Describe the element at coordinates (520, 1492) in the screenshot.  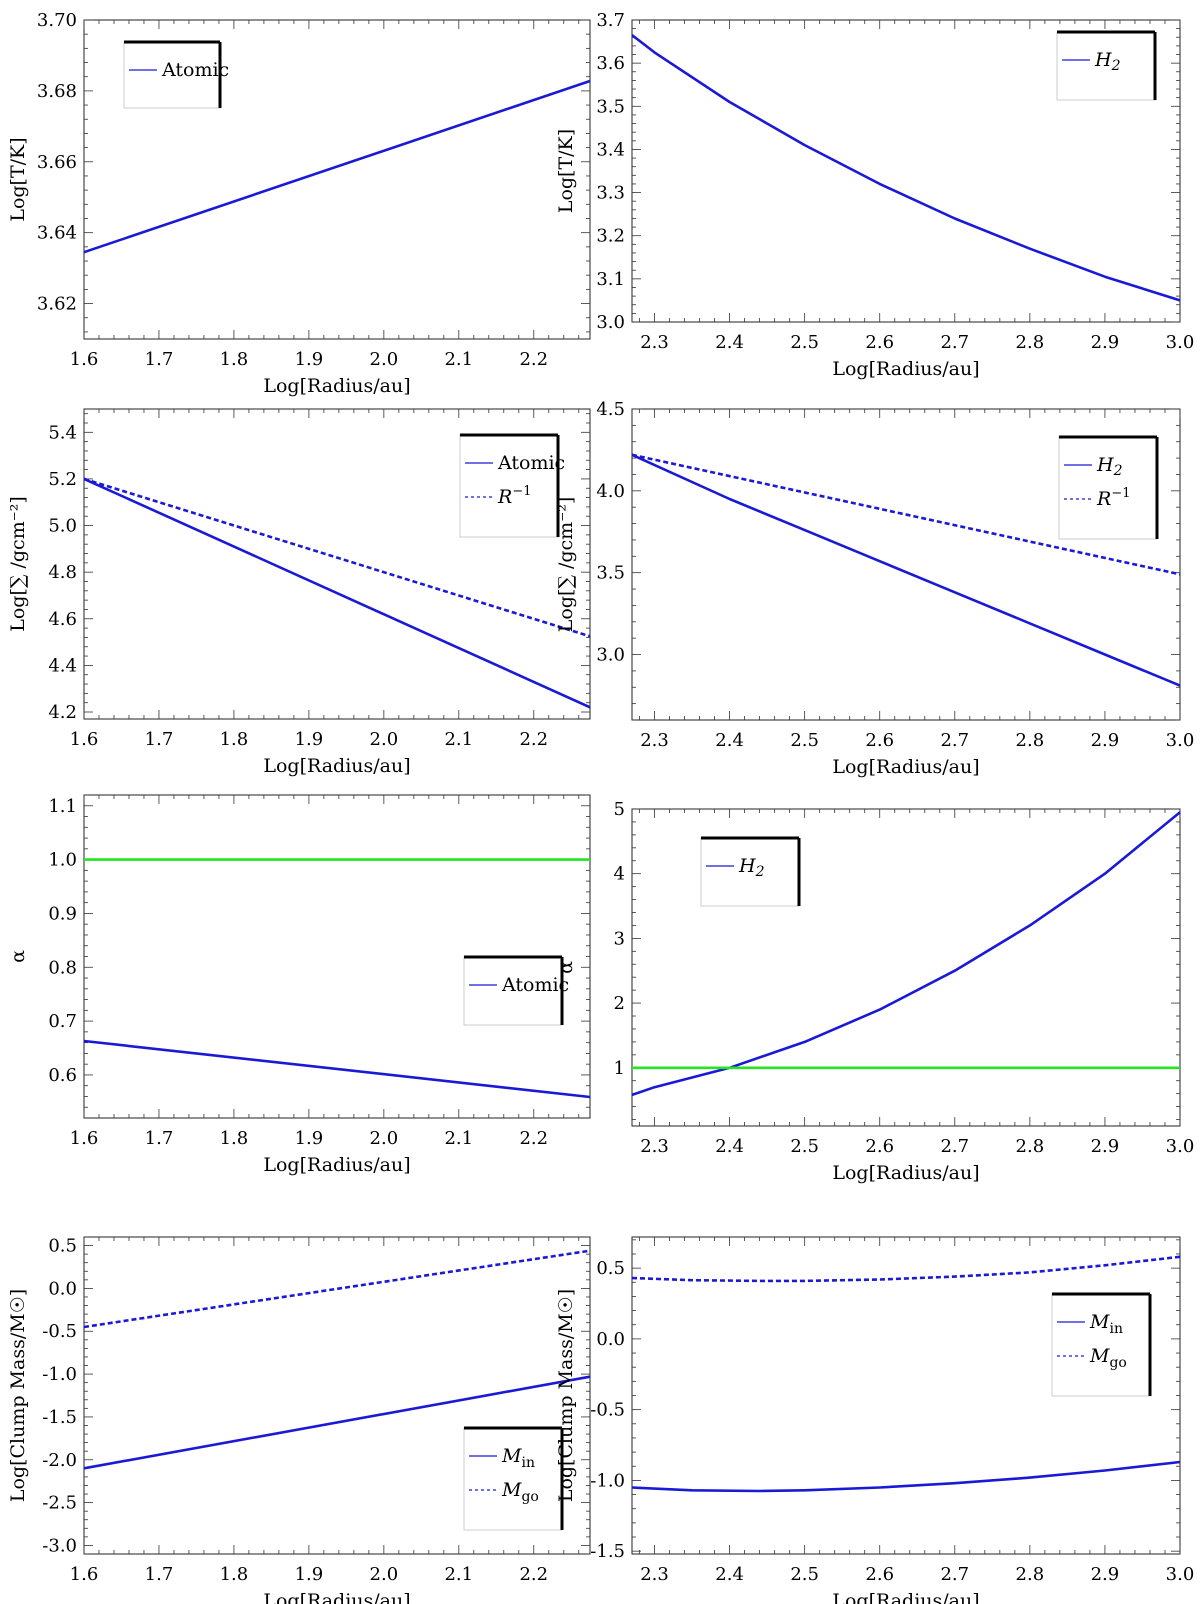
I see `legend-label: Mgo` at that location.